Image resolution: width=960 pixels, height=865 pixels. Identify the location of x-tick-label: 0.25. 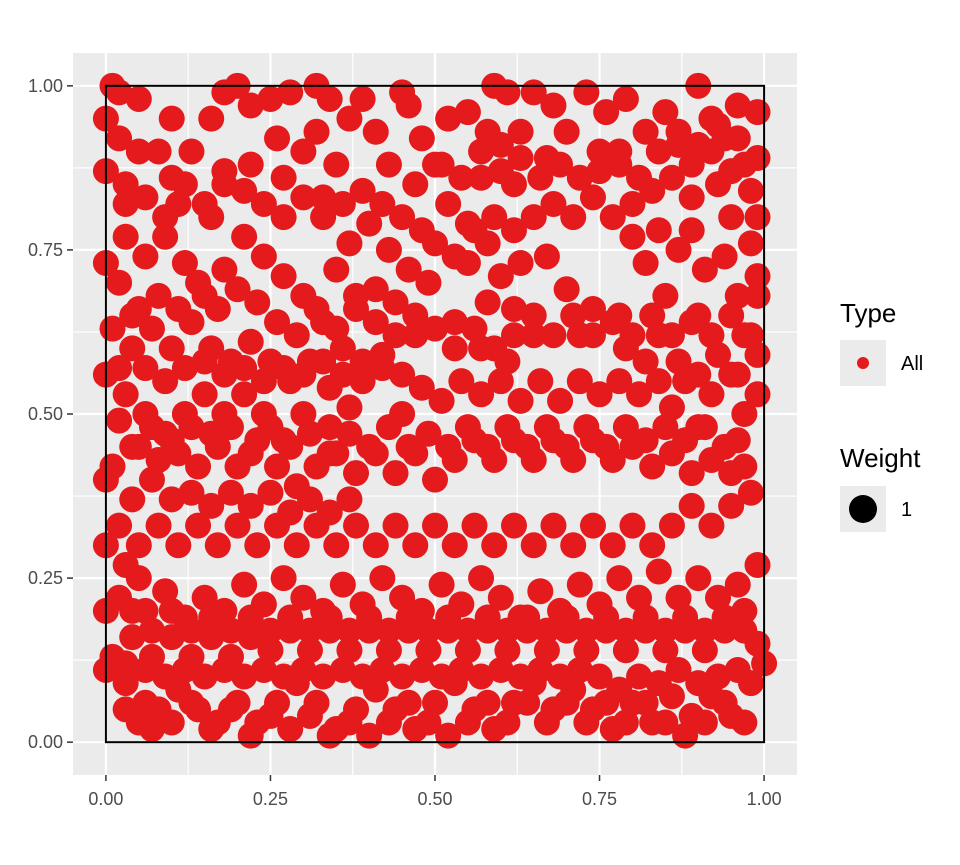
(270, 799).